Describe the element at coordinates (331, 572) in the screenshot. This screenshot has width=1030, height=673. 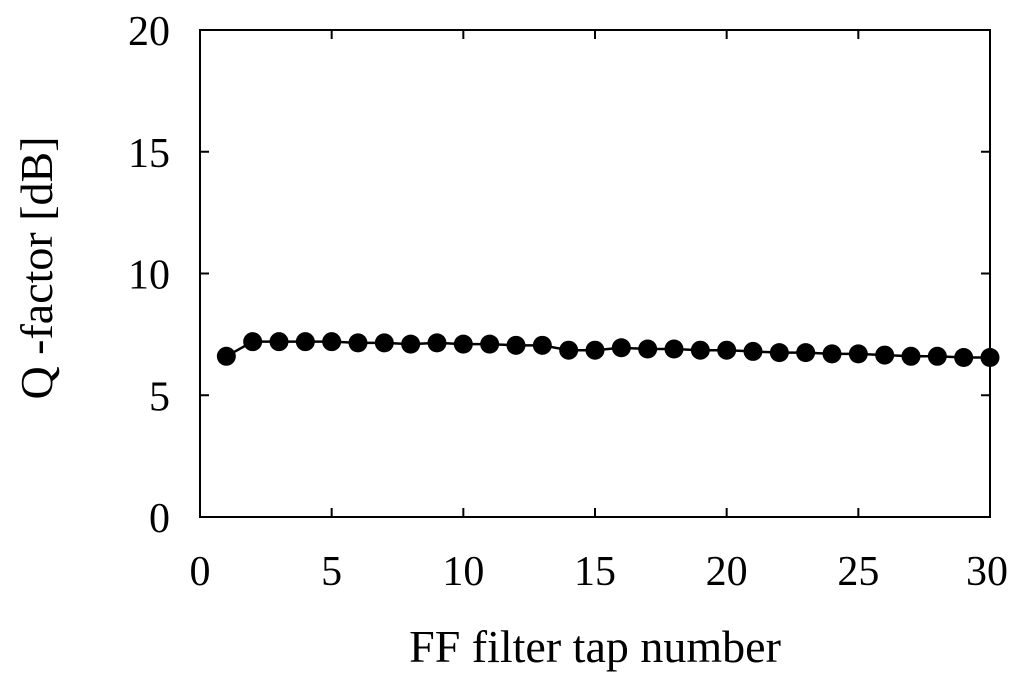
I see `x-tick-label: 5` at that location.